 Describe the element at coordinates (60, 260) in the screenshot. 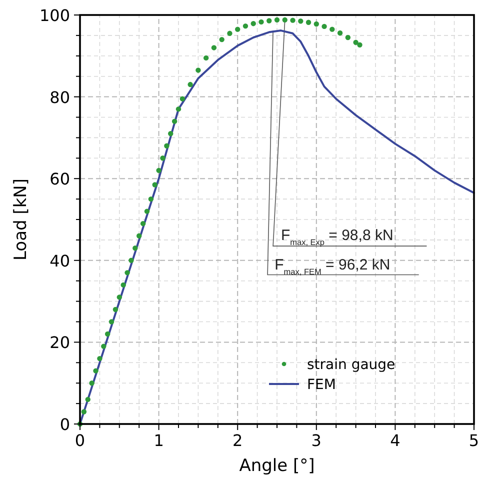

I see `y-tick-label: 40` at that location.